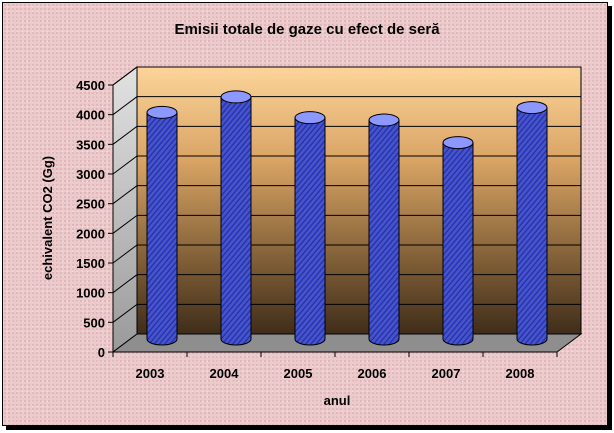 Image resolution: width=614 pixels, height=433 pixels. What do you see at coordinates (446, 373) in the screenshot?
I see `x-tick-label: 2007` at bounding box center [446, 373].